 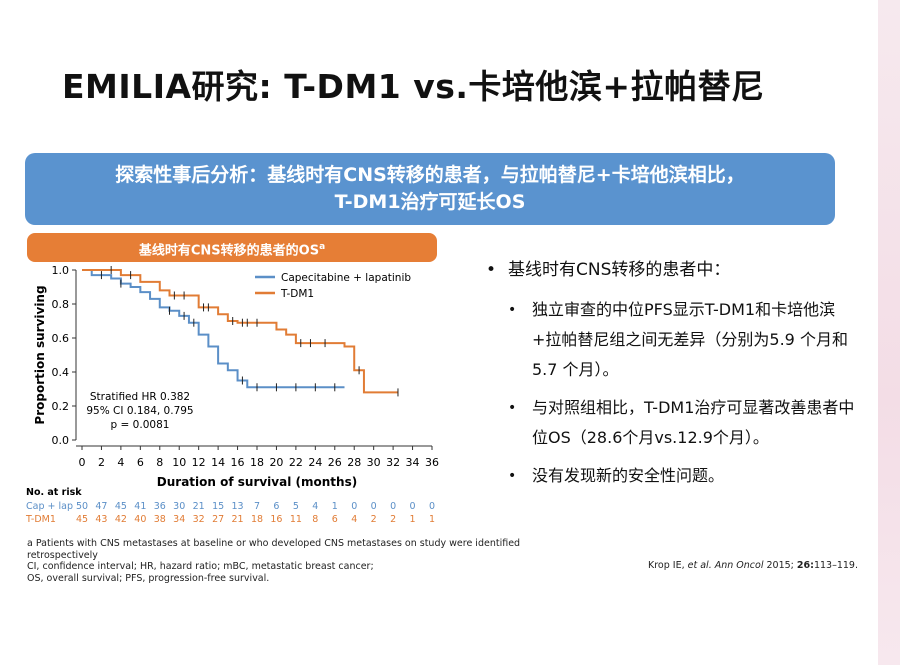 What do you see at coordinates (61, 304) in the screenshot?
I see `y-tick-label: 0.8` at bounding box center [61, 304].